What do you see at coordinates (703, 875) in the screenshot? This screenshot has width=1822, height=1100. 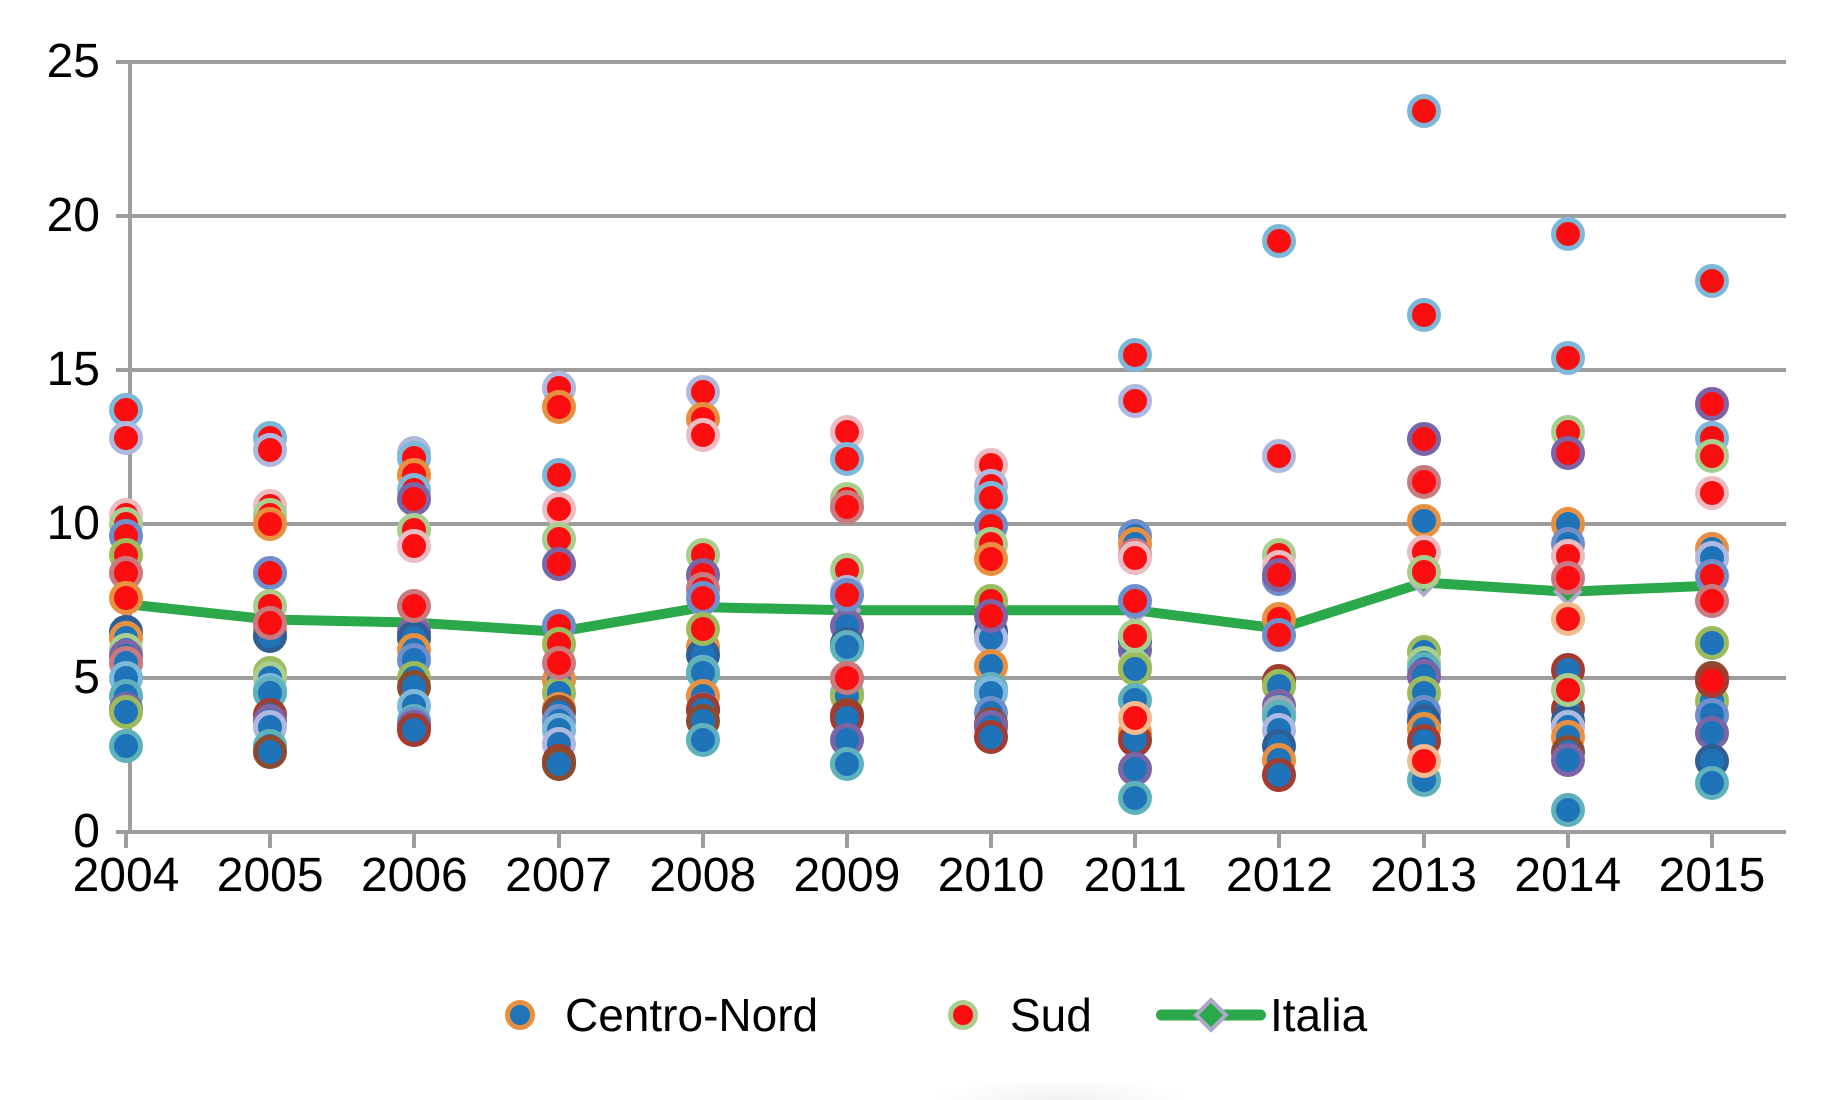 I see `x-axis-label: 2008` at bounding box center [703, 875].